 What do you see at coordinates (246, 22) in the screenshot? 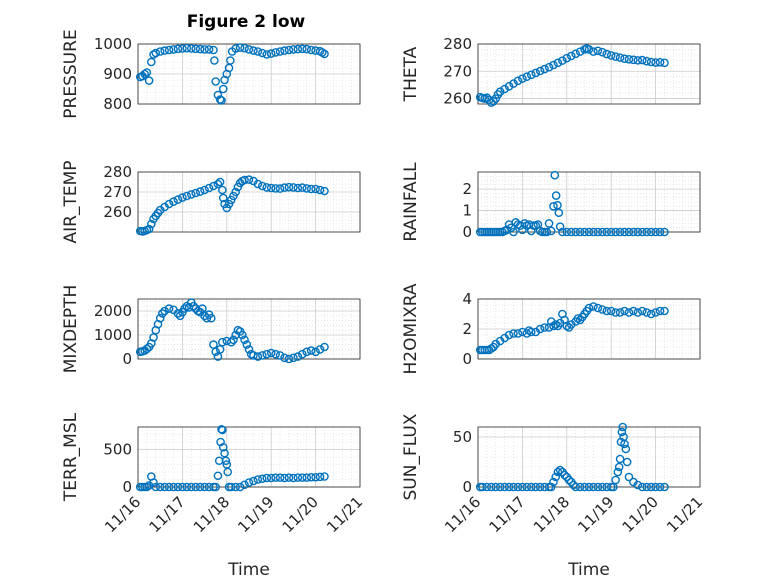
I see `figure-title: Figure 2 low` at bounding box center [246, 22].